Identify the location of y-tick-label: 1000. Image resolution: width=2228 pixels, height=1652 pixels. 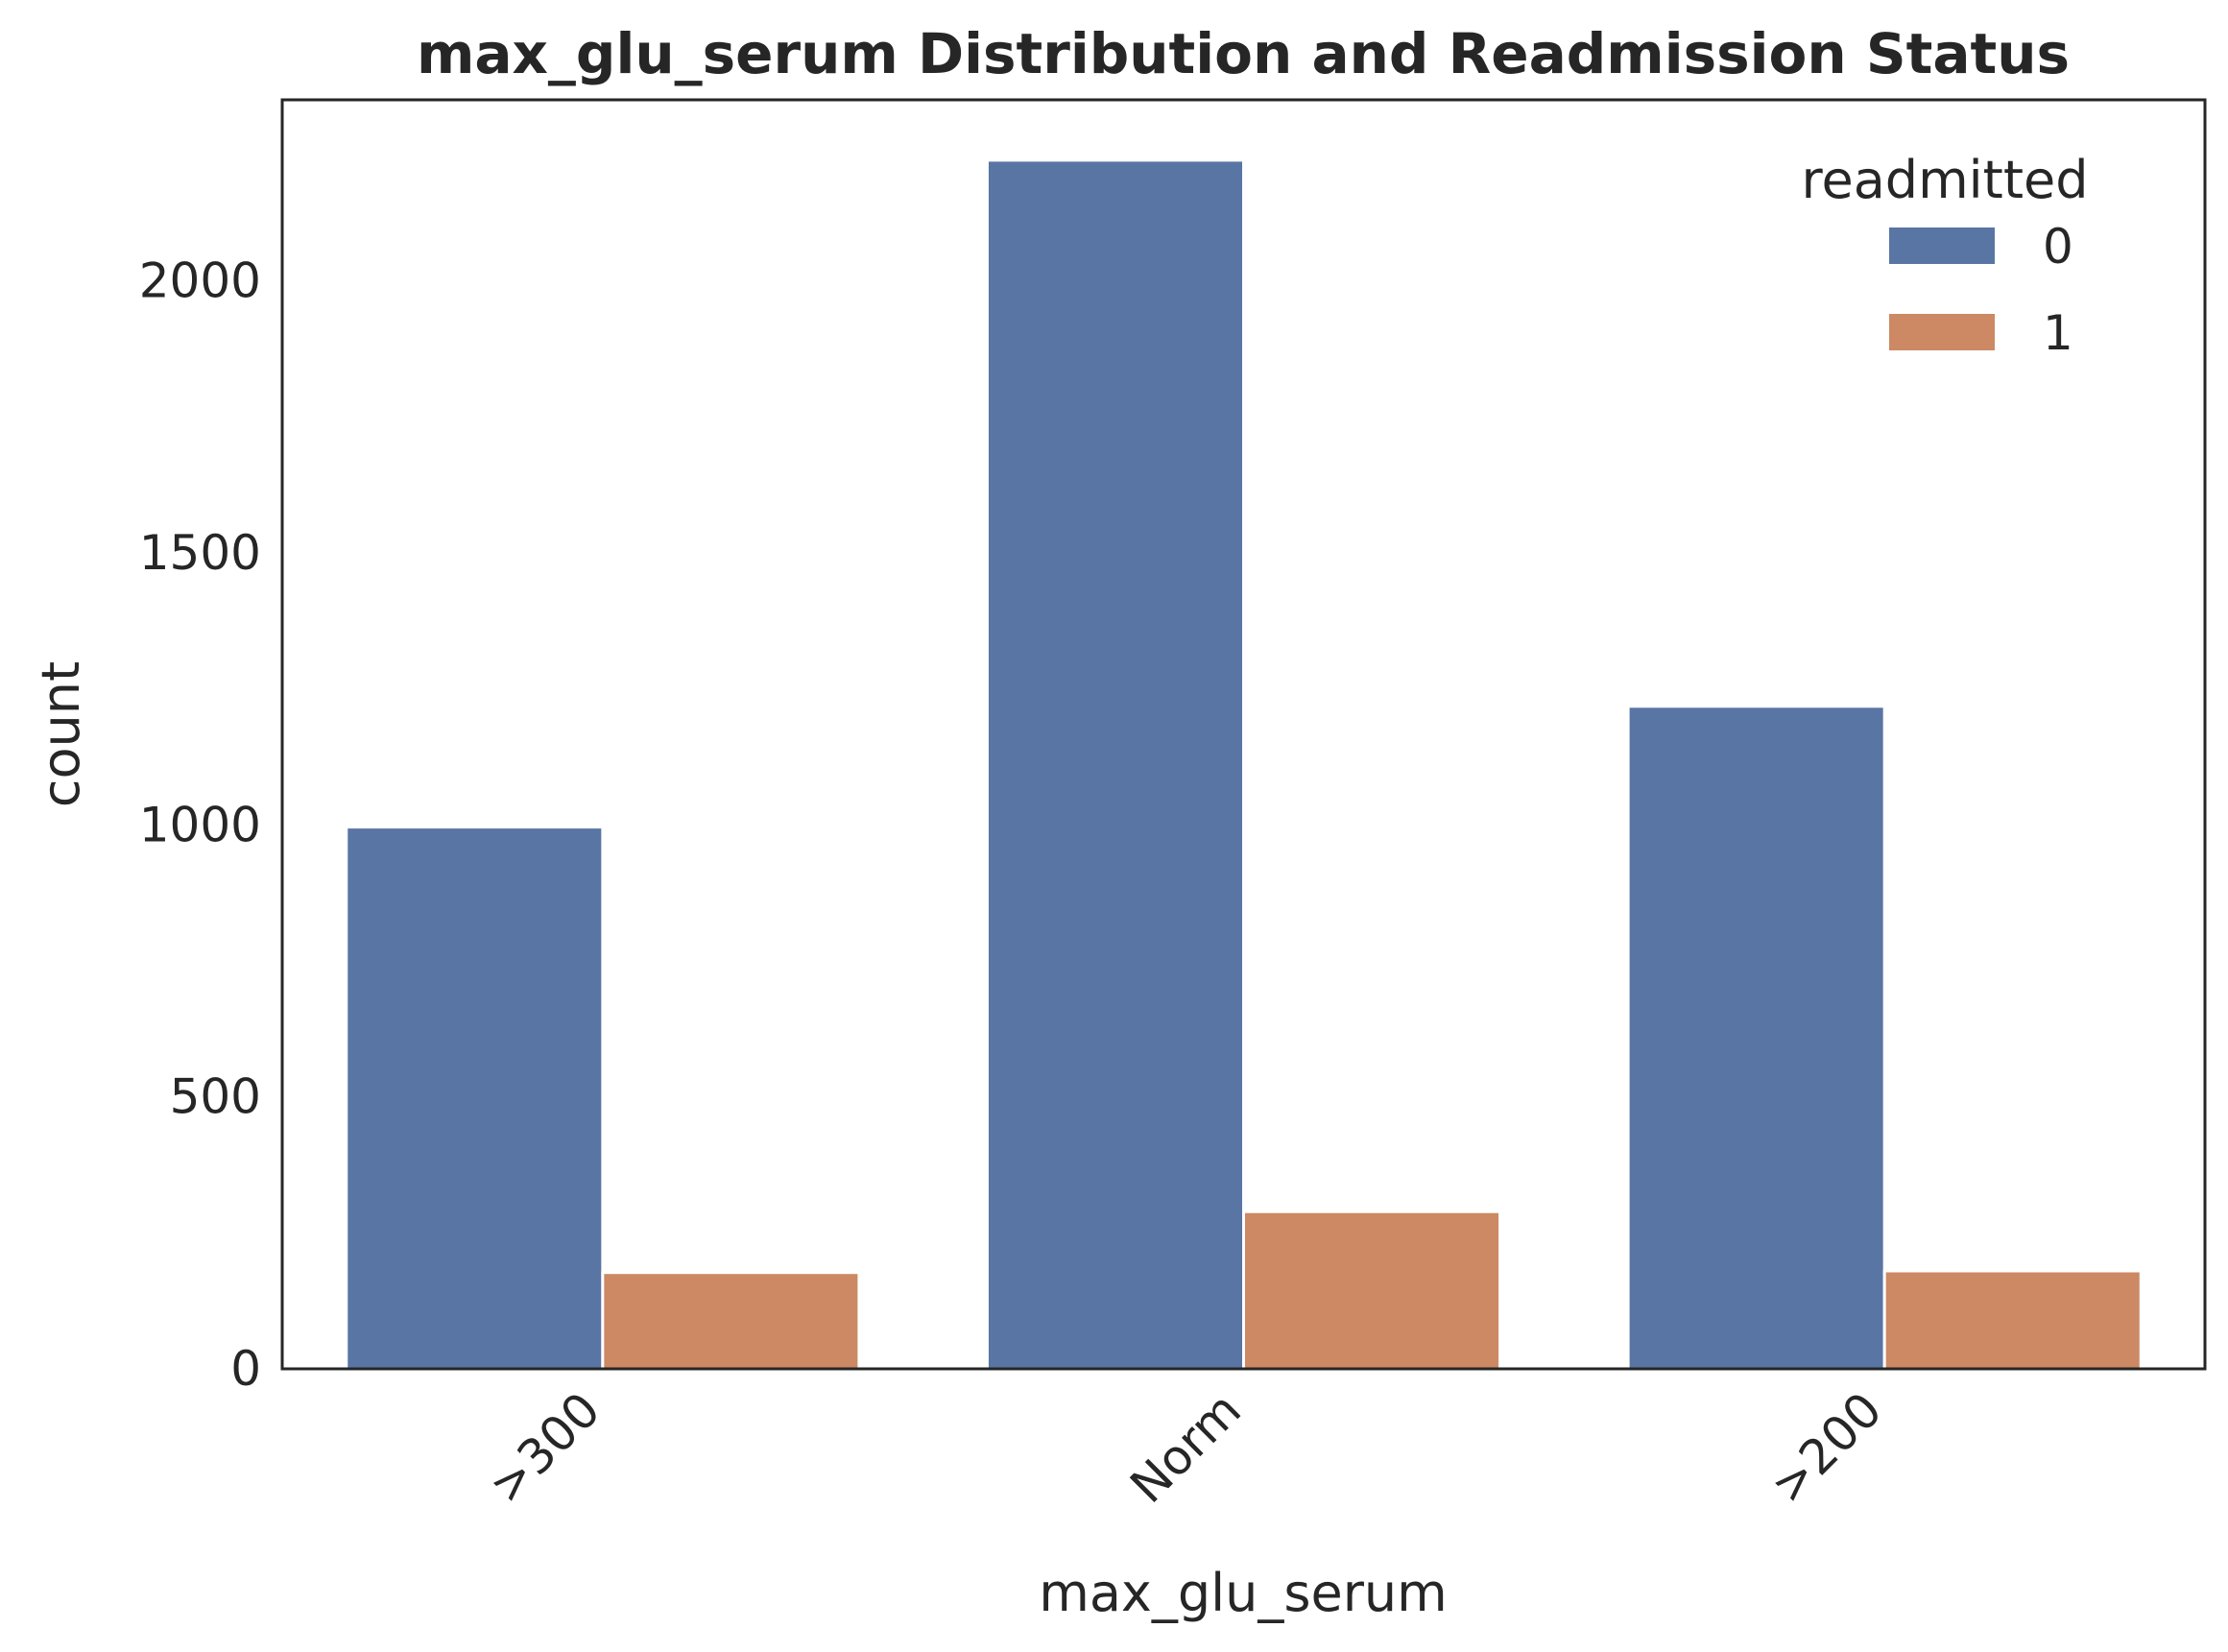
(200, 824).